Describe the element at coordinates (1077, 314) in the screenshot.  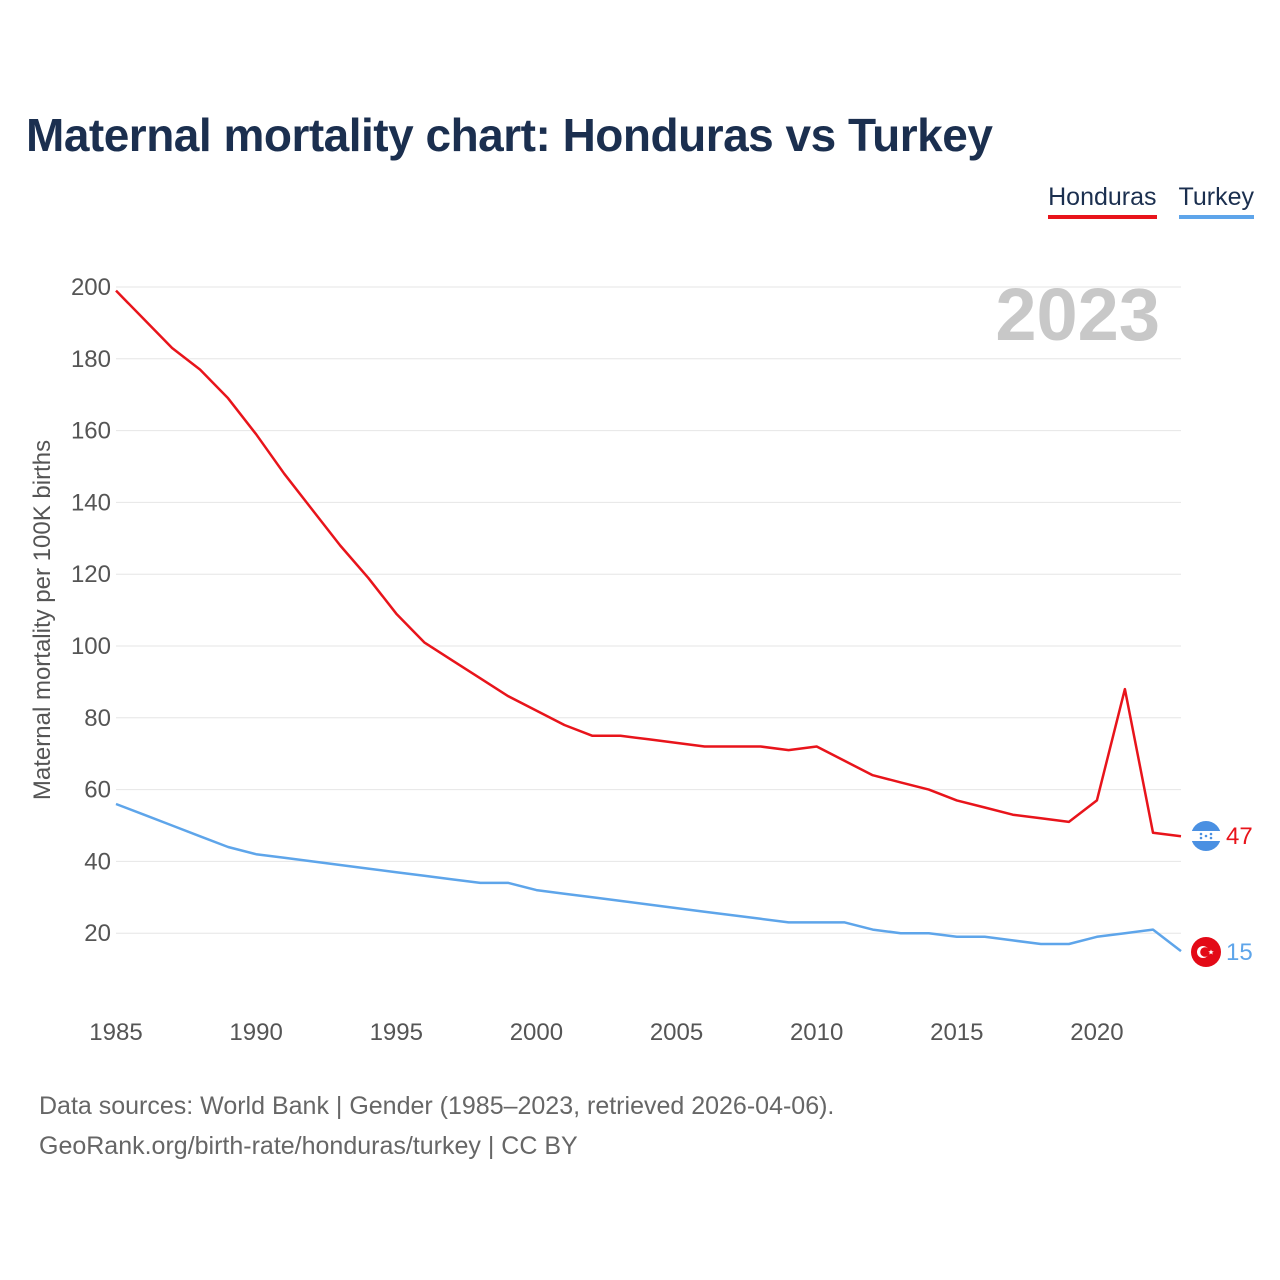
I see `year-watermark: 2023` at that location.